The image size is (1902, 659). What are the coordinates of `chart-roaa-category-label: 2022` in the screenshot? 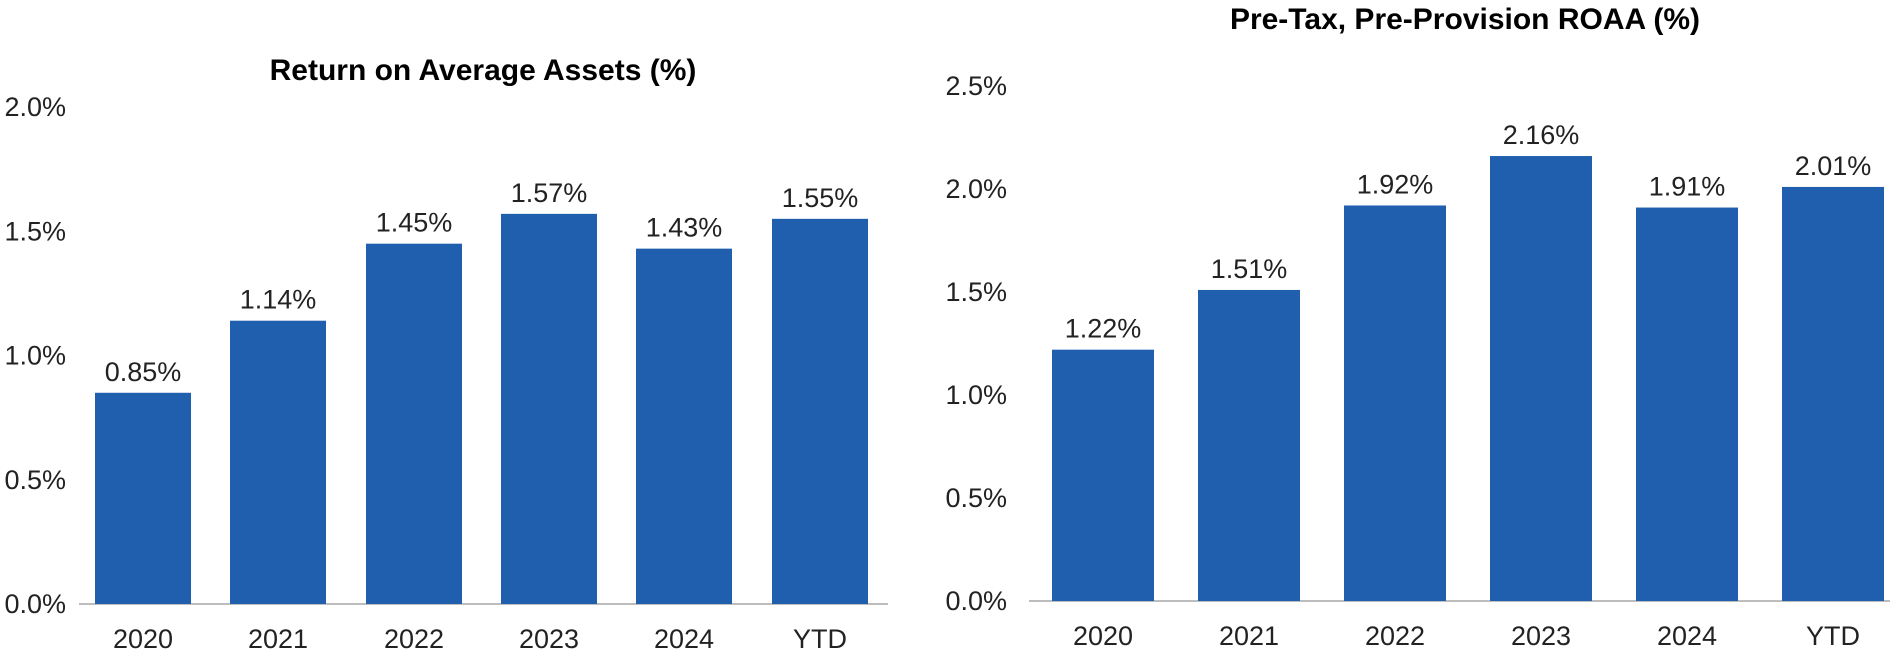 It's located at (414, 639).